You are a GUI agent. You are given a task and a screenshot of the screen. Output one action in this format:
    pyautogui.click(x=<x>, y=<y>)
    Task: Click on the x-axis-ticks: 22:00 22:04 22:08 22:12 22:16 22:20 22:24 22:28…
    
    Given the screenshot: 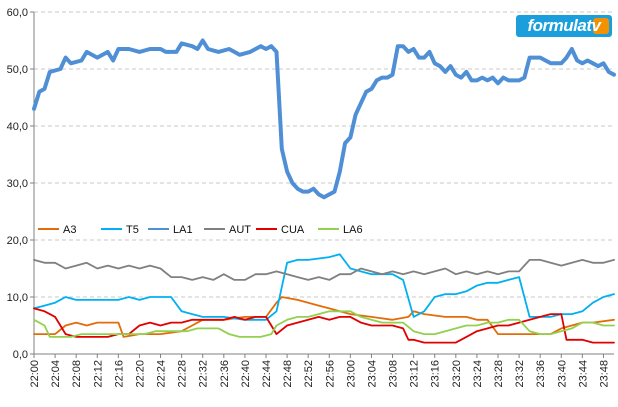 What is the action you would take?
    pyautogui.click(x=319, y=371)
    